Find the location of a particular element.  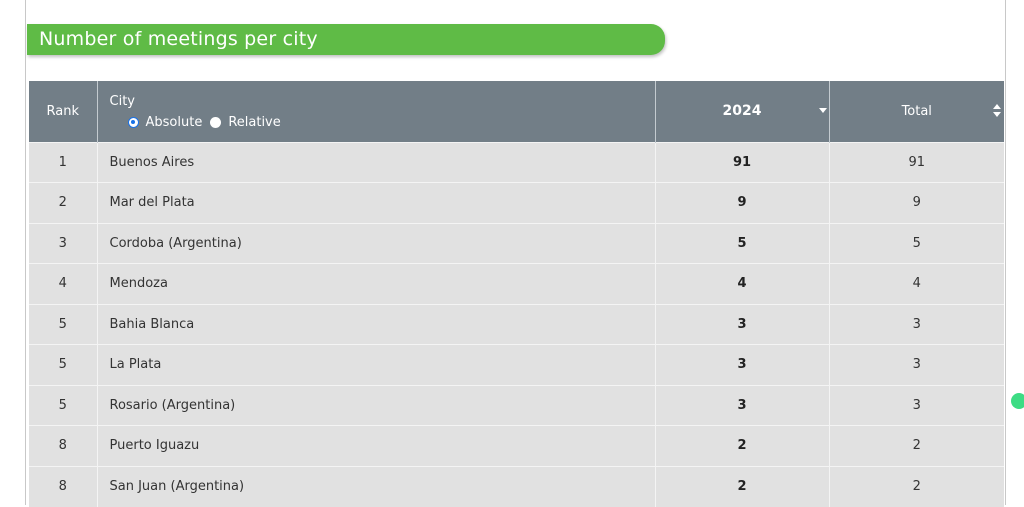

city-cell: Rosario (Argentina) is located at coordinates (376, 405).